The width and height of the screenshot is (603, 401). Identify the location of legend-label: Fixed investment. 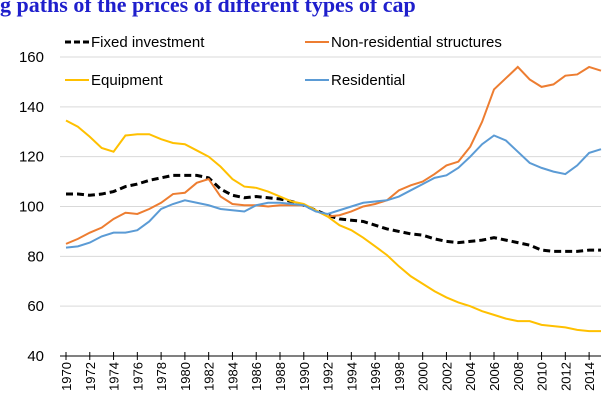
(148, 42).